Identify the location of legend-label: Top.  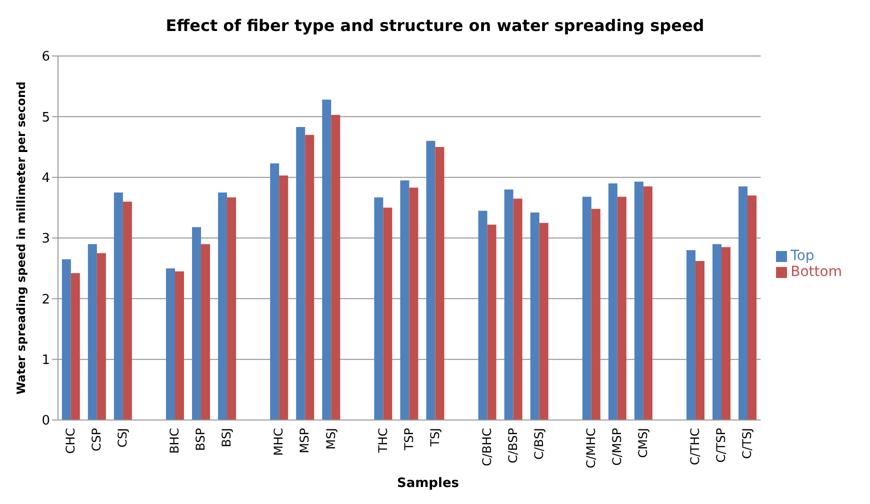
(802, 256).